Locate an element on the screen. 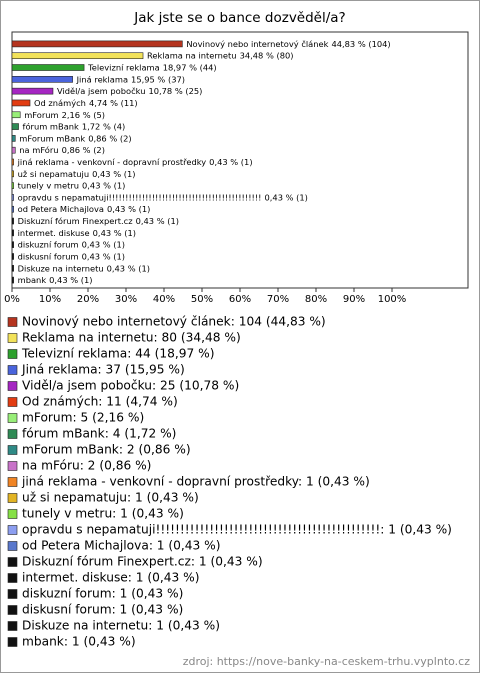  legend-label: Diskuze na internetu: 1 (0,43 %) is located at coordinates (121, 626).